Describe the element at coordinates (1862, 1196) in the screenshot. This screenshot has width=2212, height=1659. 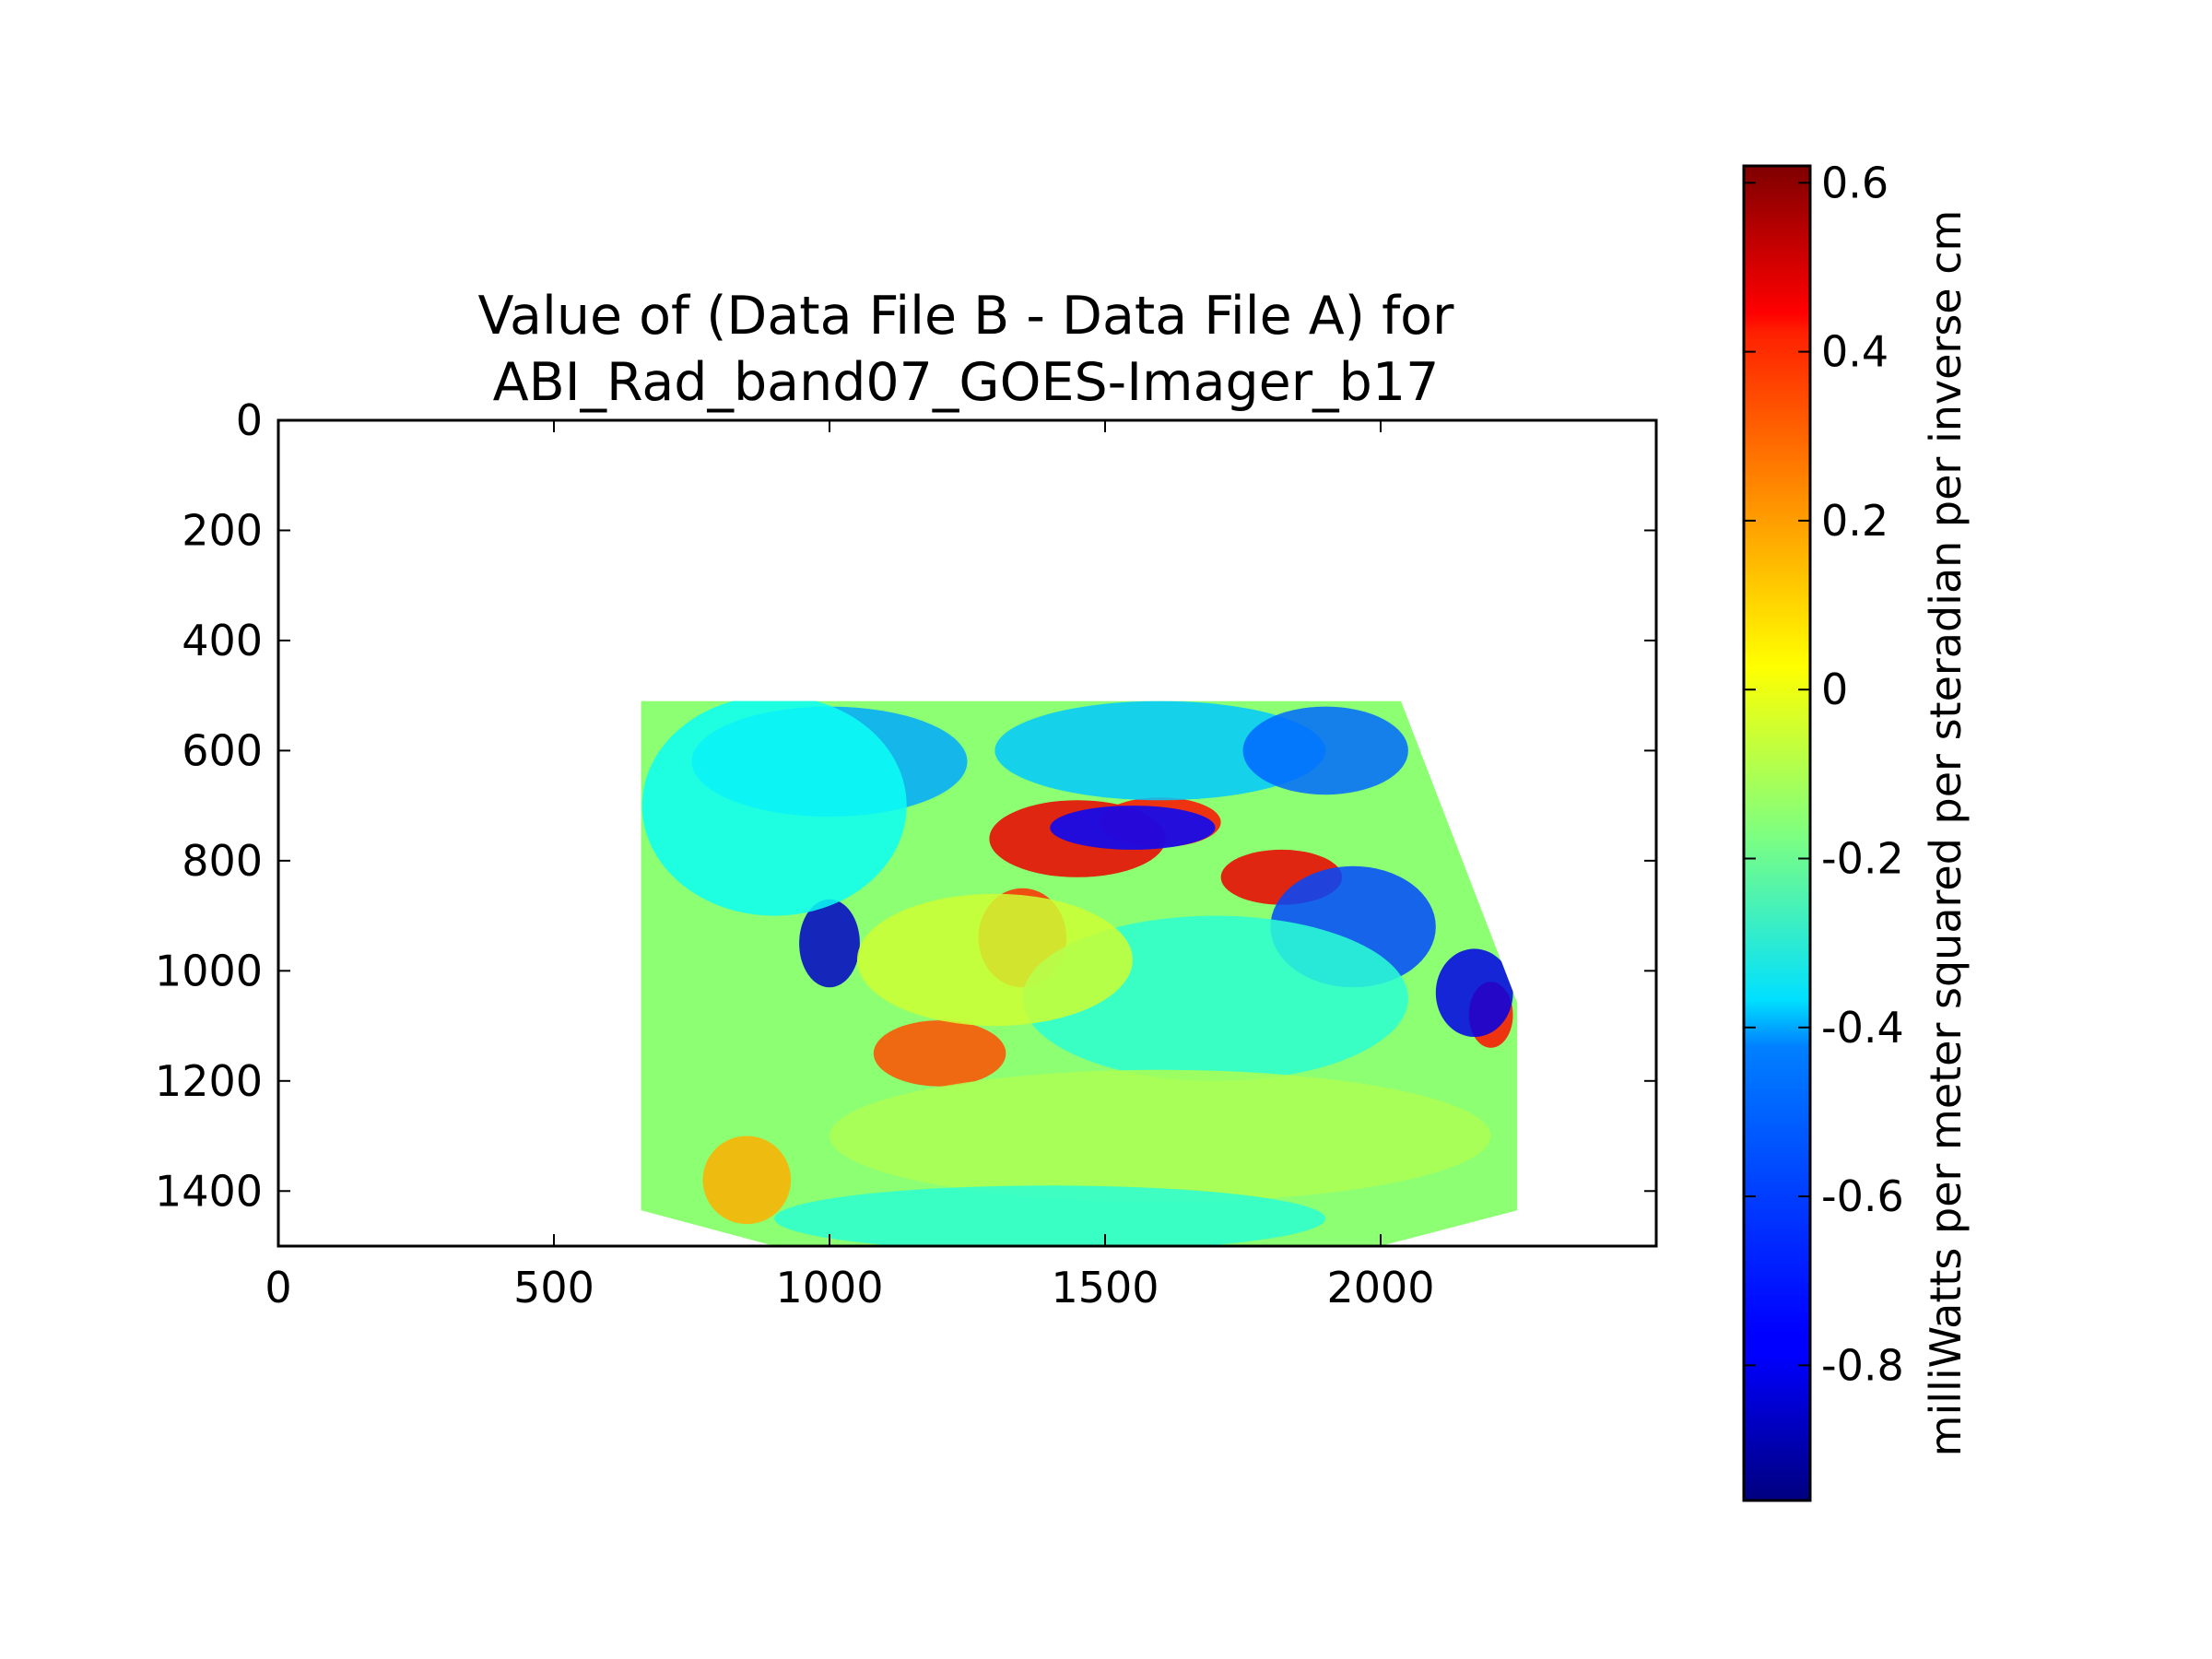
I see `colorbar-tick-label: -0.6` at that location.